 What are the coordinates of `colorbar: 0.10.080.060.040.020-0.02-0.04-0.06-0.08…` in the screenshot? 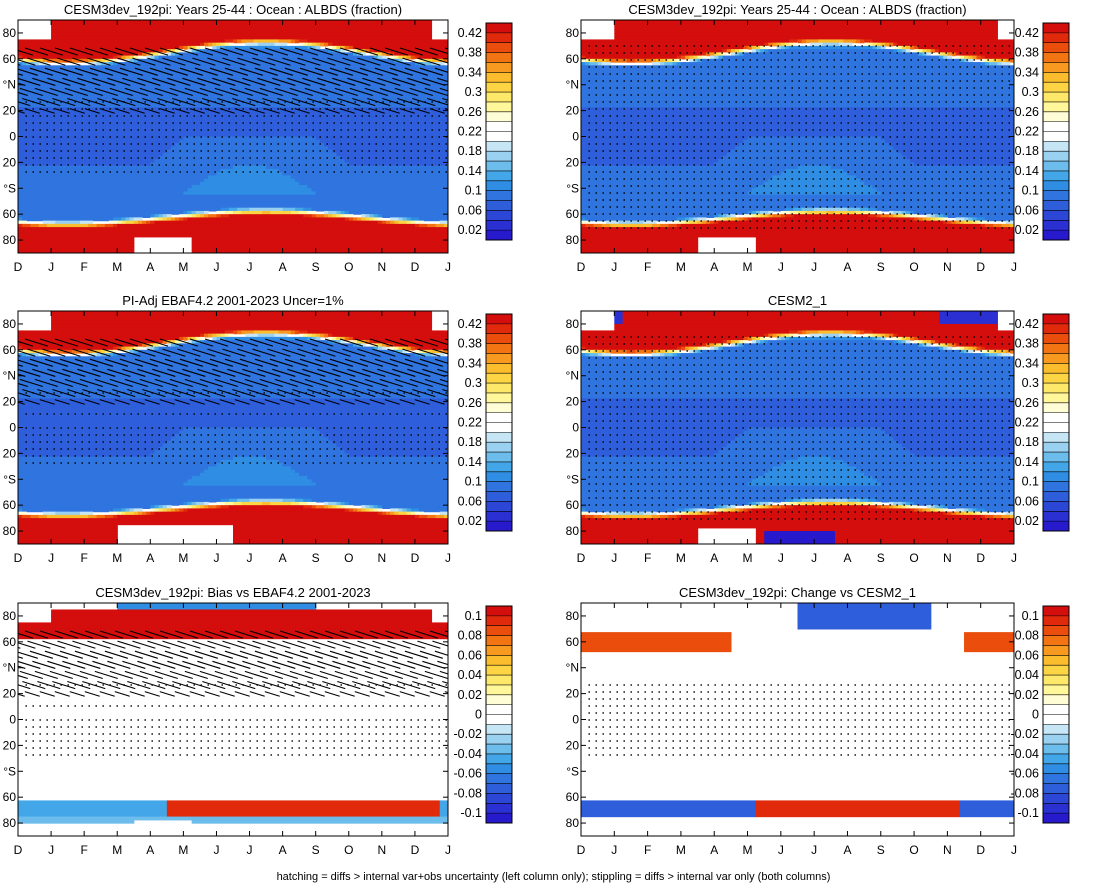 It's located at (483, 714).